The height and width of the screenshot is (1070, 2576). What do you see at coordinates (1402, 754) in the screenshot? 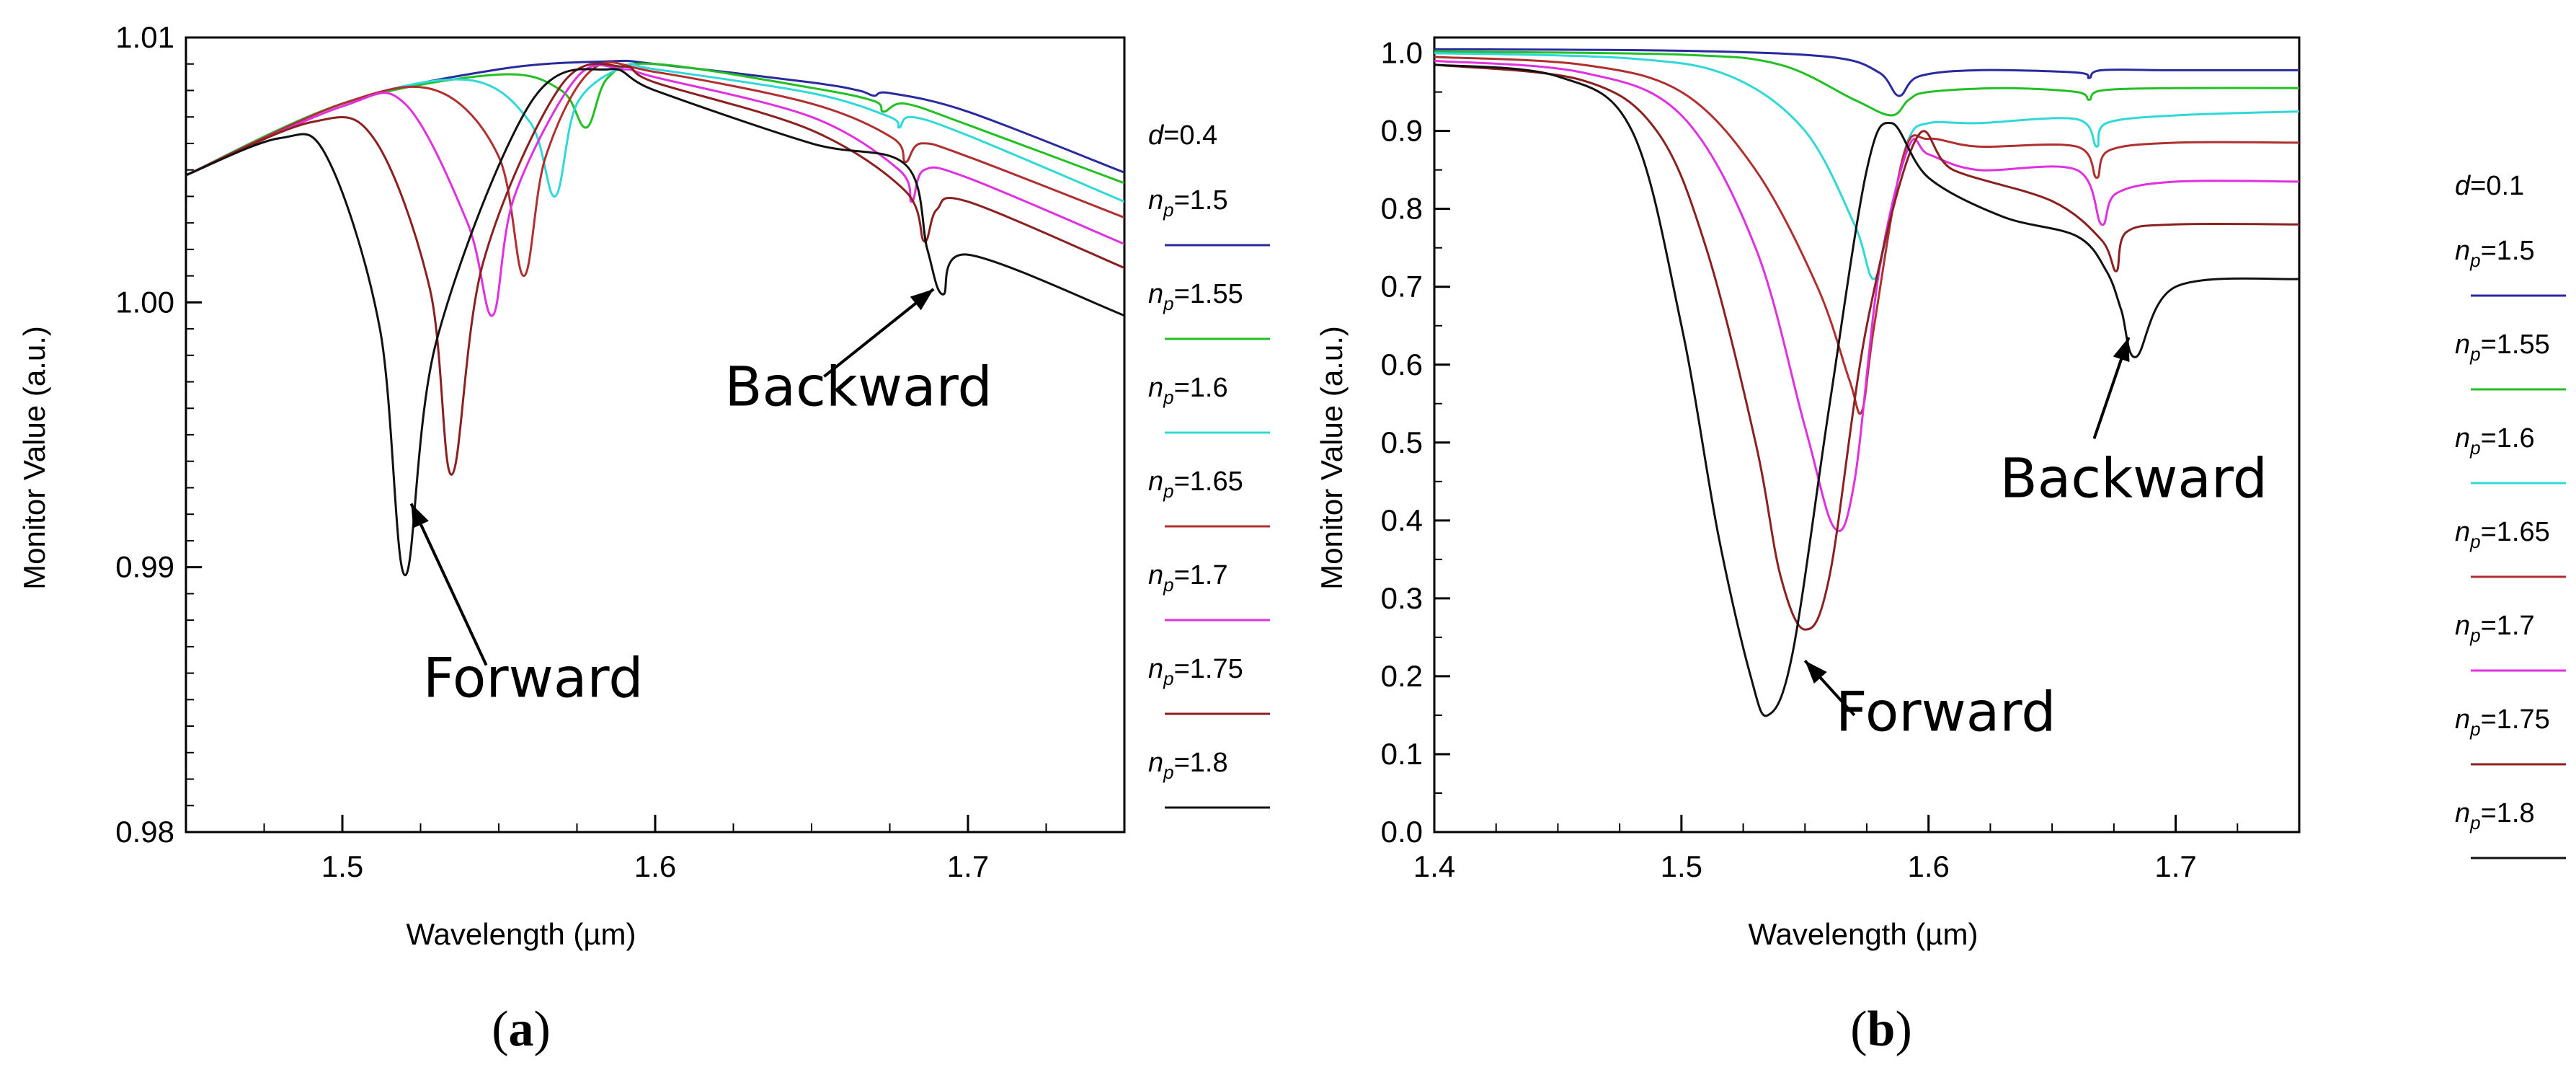
I see `y-tick-label: 0.1` at bounding box center [1402, 754].